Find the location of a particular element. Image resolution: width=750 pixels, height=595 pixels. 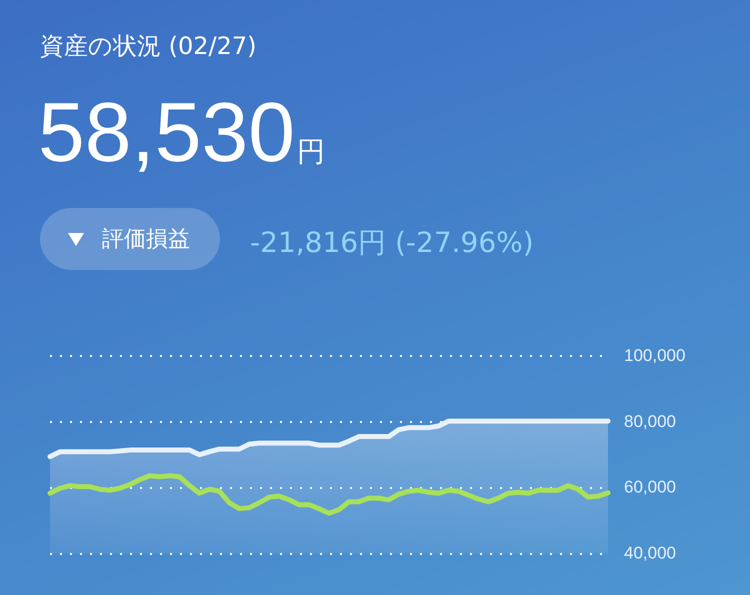

text: 評価損益 is located at coordinates (146, 240).